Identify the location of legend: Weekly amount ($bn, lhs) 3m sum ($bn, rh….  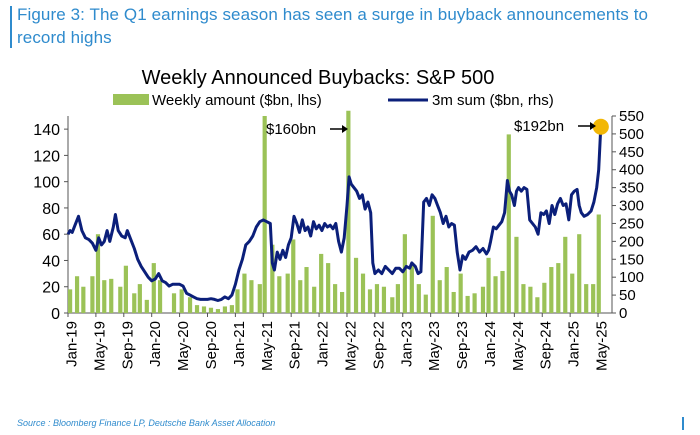
(333, 100).